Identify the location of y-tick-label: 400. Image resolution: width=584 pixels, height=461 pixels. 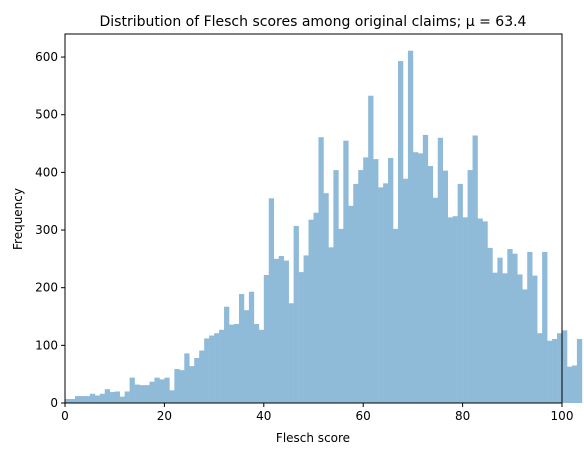
(46, 172).